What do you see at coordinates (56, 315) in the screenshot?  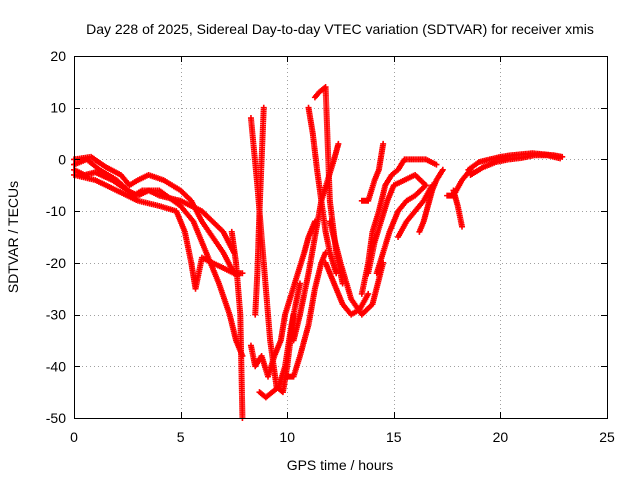 I see `y-tick-label: -30` at bounding box center [56, 315].